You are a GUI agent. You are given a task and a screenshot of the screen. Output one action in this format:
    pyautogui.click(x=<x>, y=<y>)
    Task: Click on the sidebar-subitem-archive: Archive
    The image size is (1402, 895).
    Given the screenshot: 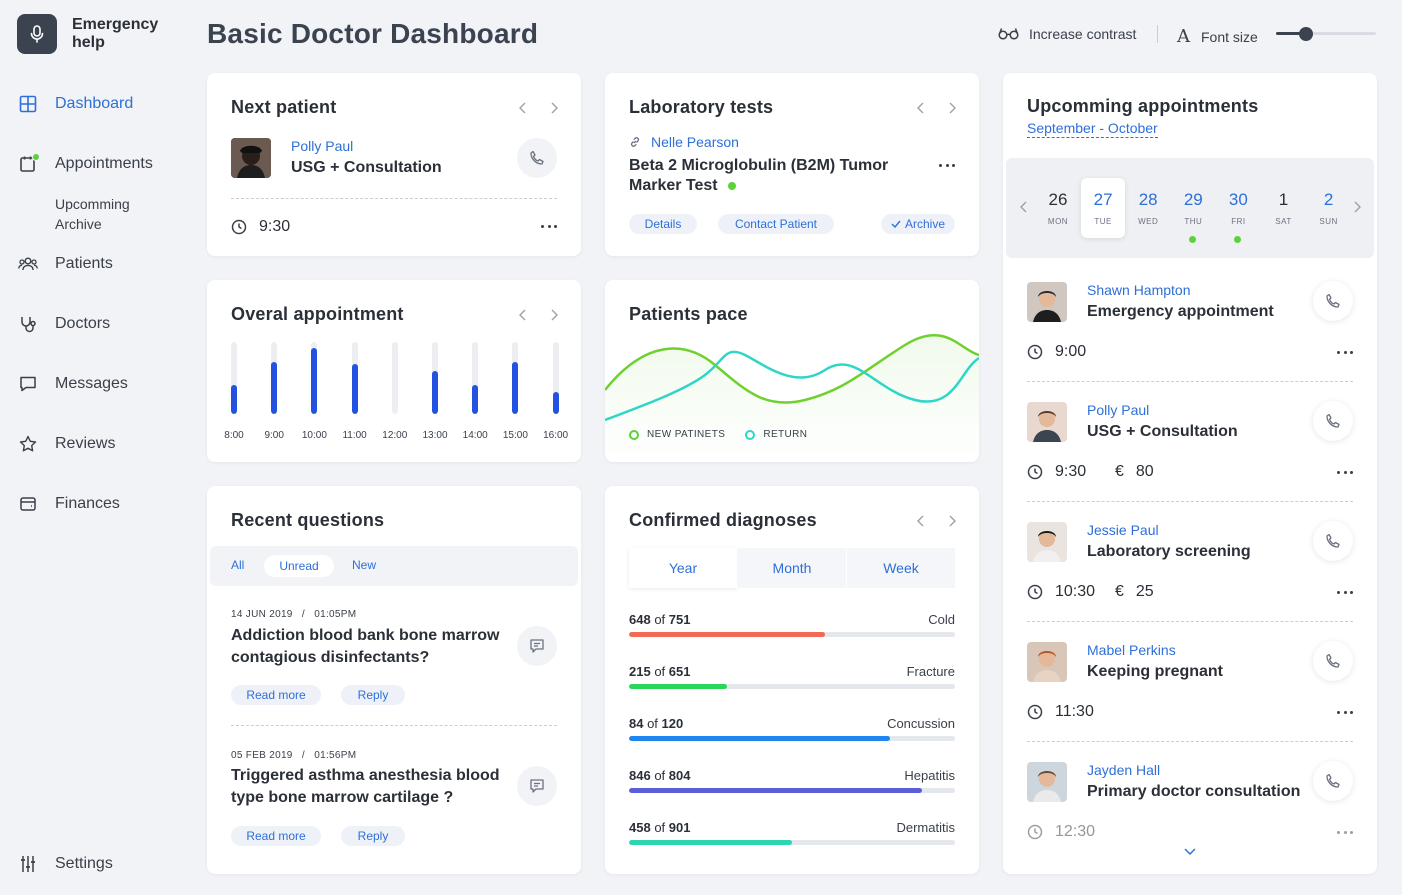 What is the action you would take?
    pyautogui.click(x=78, y=224)
    